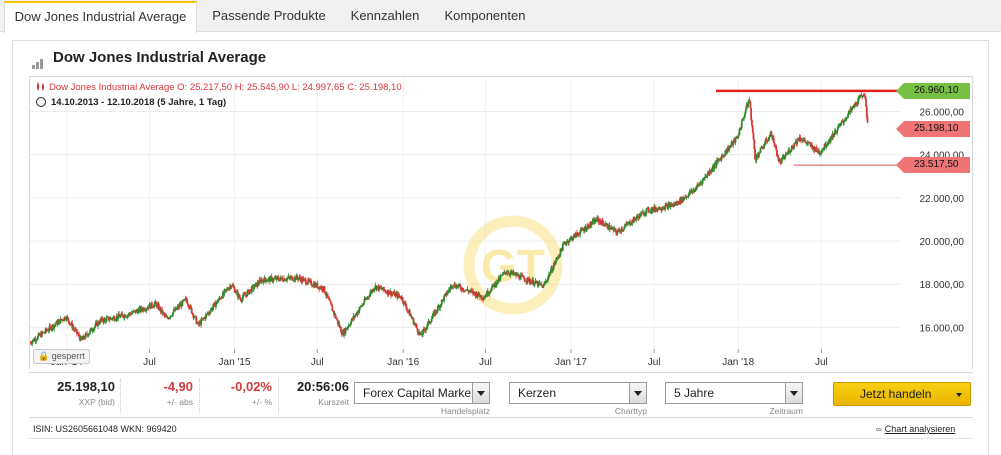  I want to click on caret-down-icon, so click(959, 395).